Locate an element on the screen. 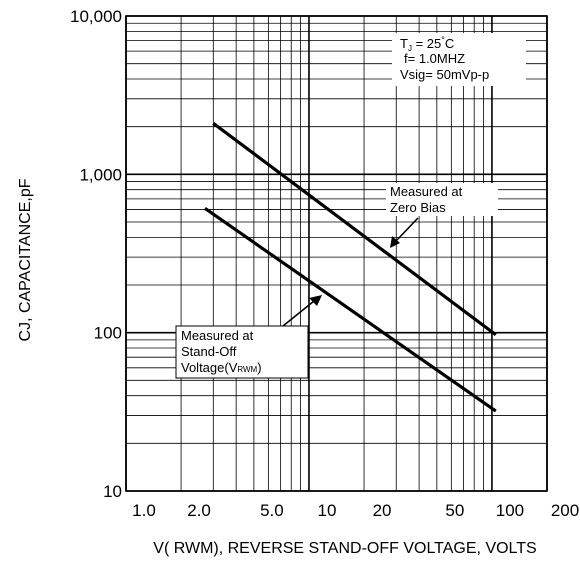 This screenshot has width=580, height=561. conditions-frequency: f= 1.0MHZ is located at coordinates (434, 58).